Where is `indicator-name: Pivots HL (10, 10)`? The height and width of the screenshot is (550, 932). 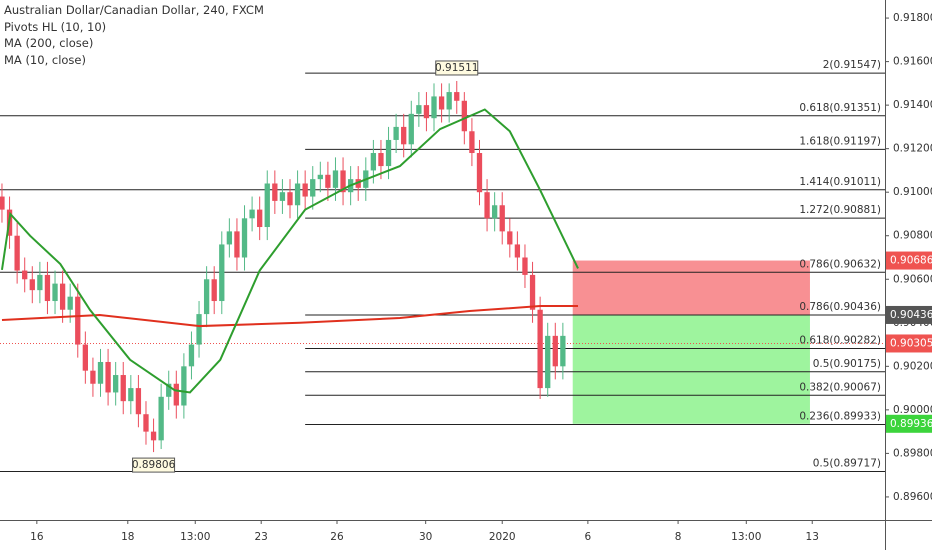 indicator-name: Pivots HL (10, 10) is located at coordinates (55, 26).